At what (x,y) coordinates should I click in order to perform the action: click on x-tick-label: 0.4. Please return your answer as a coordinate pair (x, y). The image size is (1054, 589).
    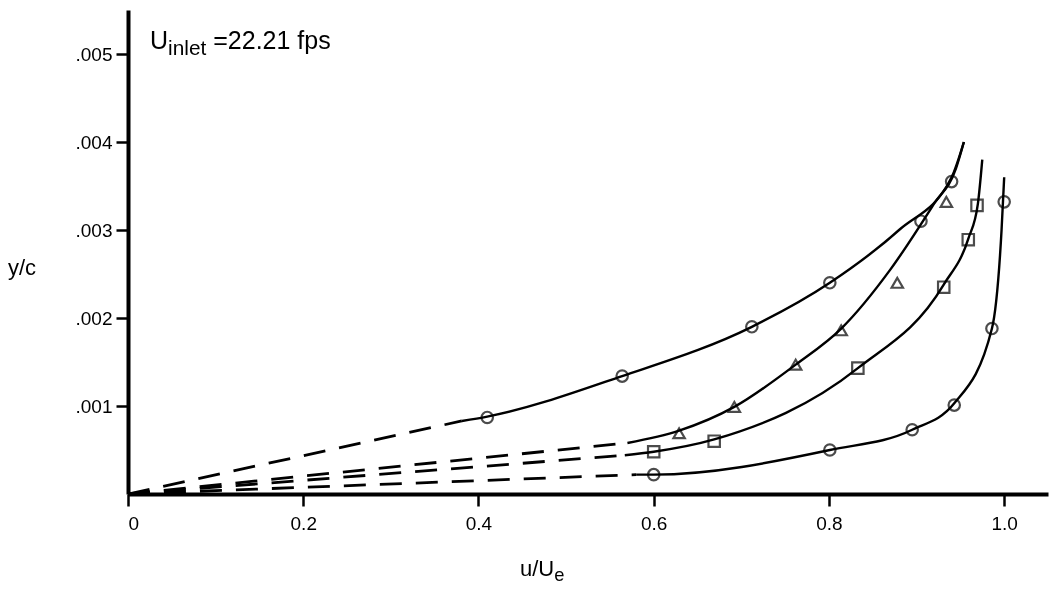
    Looking at the image, I should click on (479, 523).